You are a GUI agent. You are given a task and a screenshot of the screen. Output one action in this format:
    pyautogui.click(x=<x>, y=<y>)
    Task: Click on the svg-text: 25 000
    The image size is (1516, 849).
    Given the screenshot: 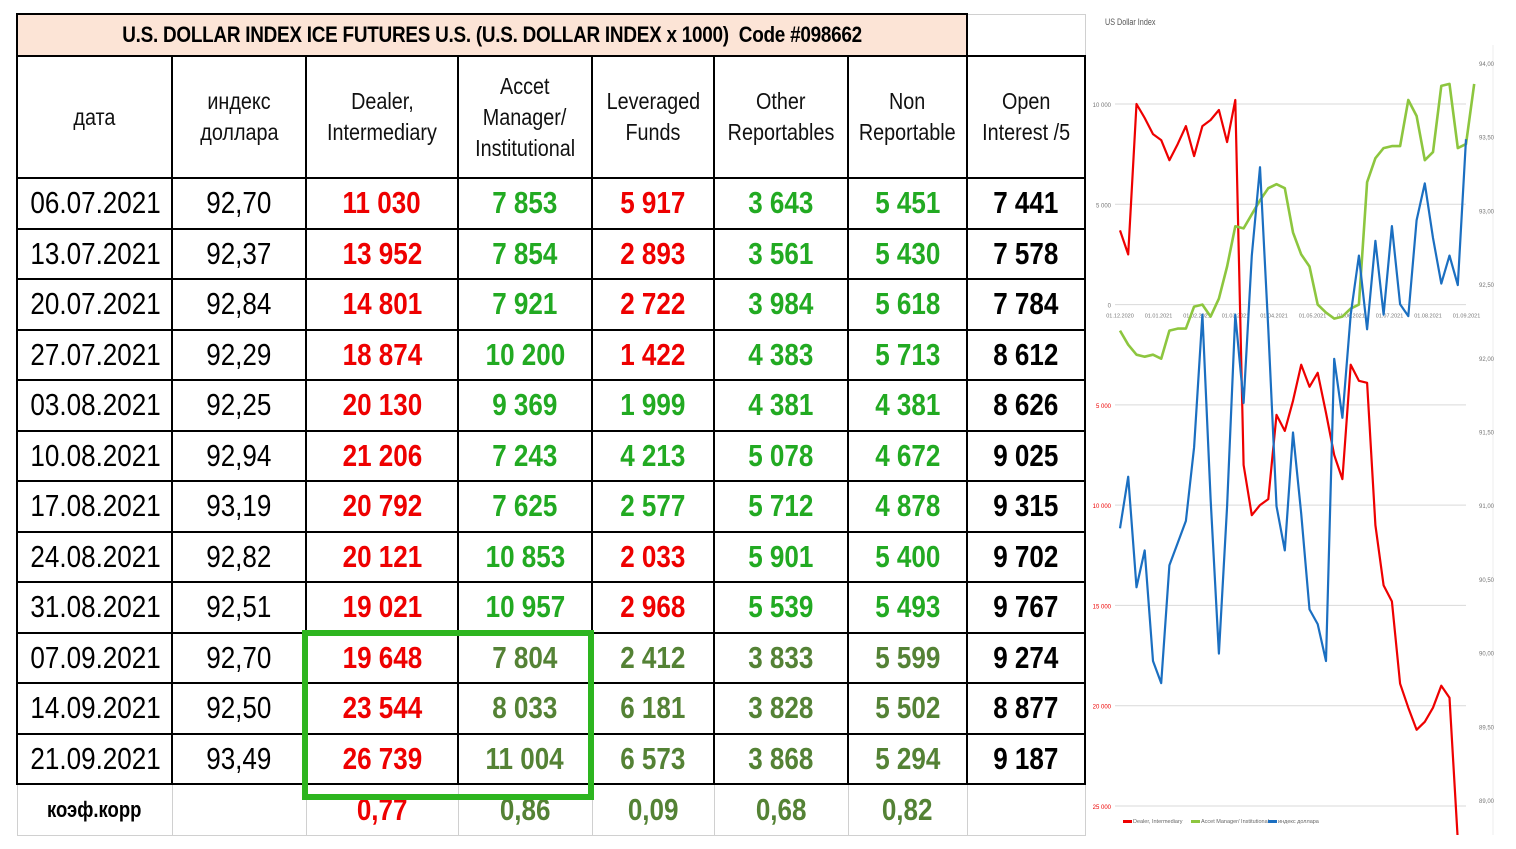 What is the action you would take?
    pyautogui.click(x=1102, y=808)
    